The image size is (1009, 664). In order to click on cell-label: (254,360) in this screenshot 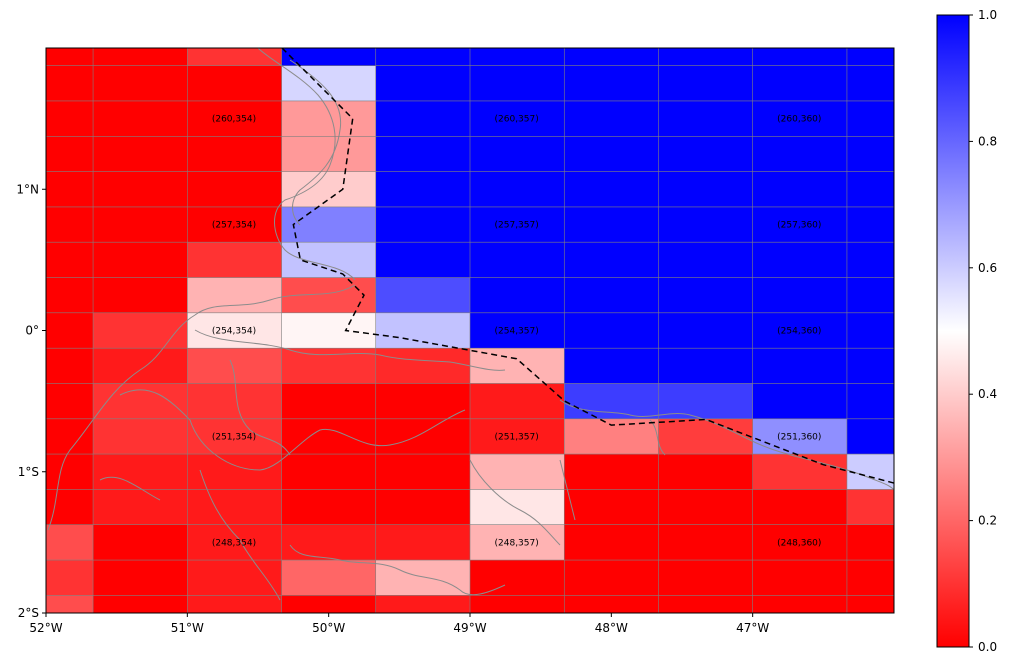, I will do `click(799, 332)`.